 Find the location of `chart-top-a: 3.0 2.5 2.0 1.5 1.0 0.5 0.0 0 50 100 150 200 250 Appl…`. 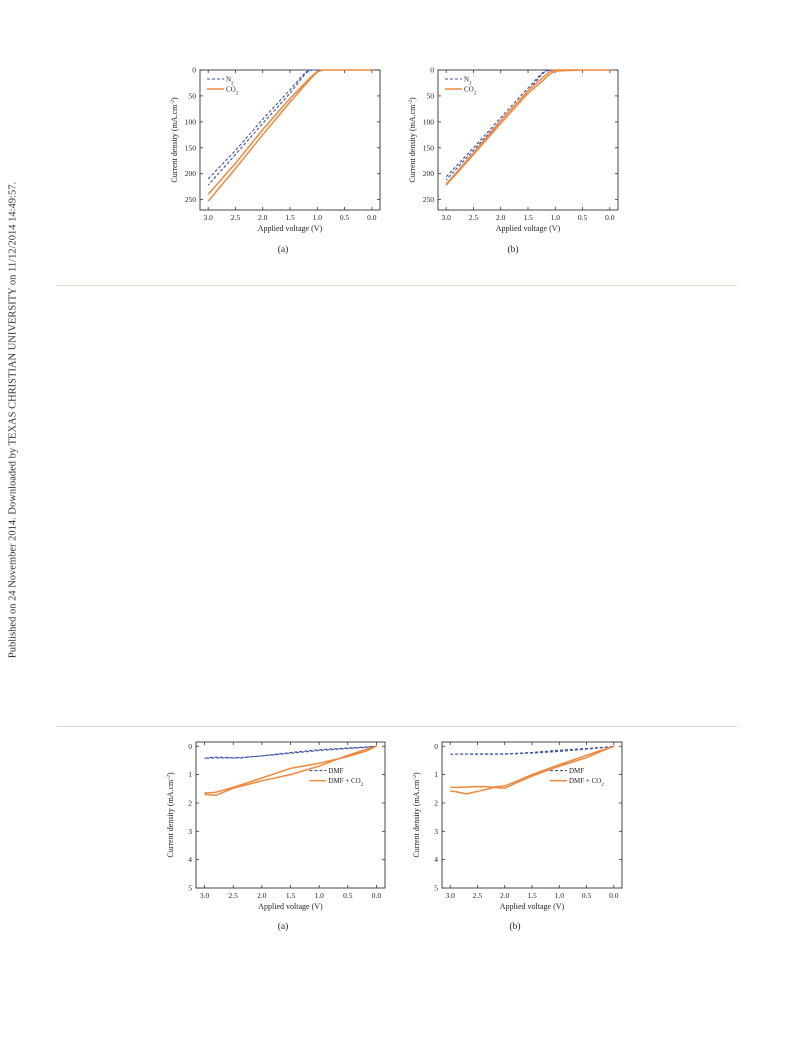

chart-top-a: 3.0 2.5 2.0 1.5 1.0 0.5 0.0 0 50 100 150 200 250 Appl… is located at coordinates (275, 149).